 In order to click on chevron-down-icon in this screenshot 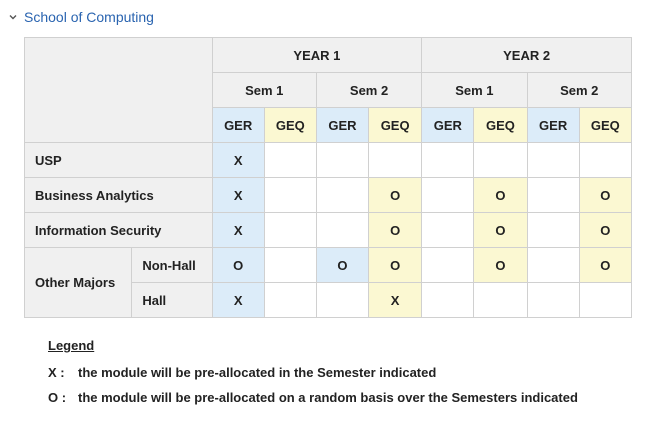, I will do `click(13, 17)`.